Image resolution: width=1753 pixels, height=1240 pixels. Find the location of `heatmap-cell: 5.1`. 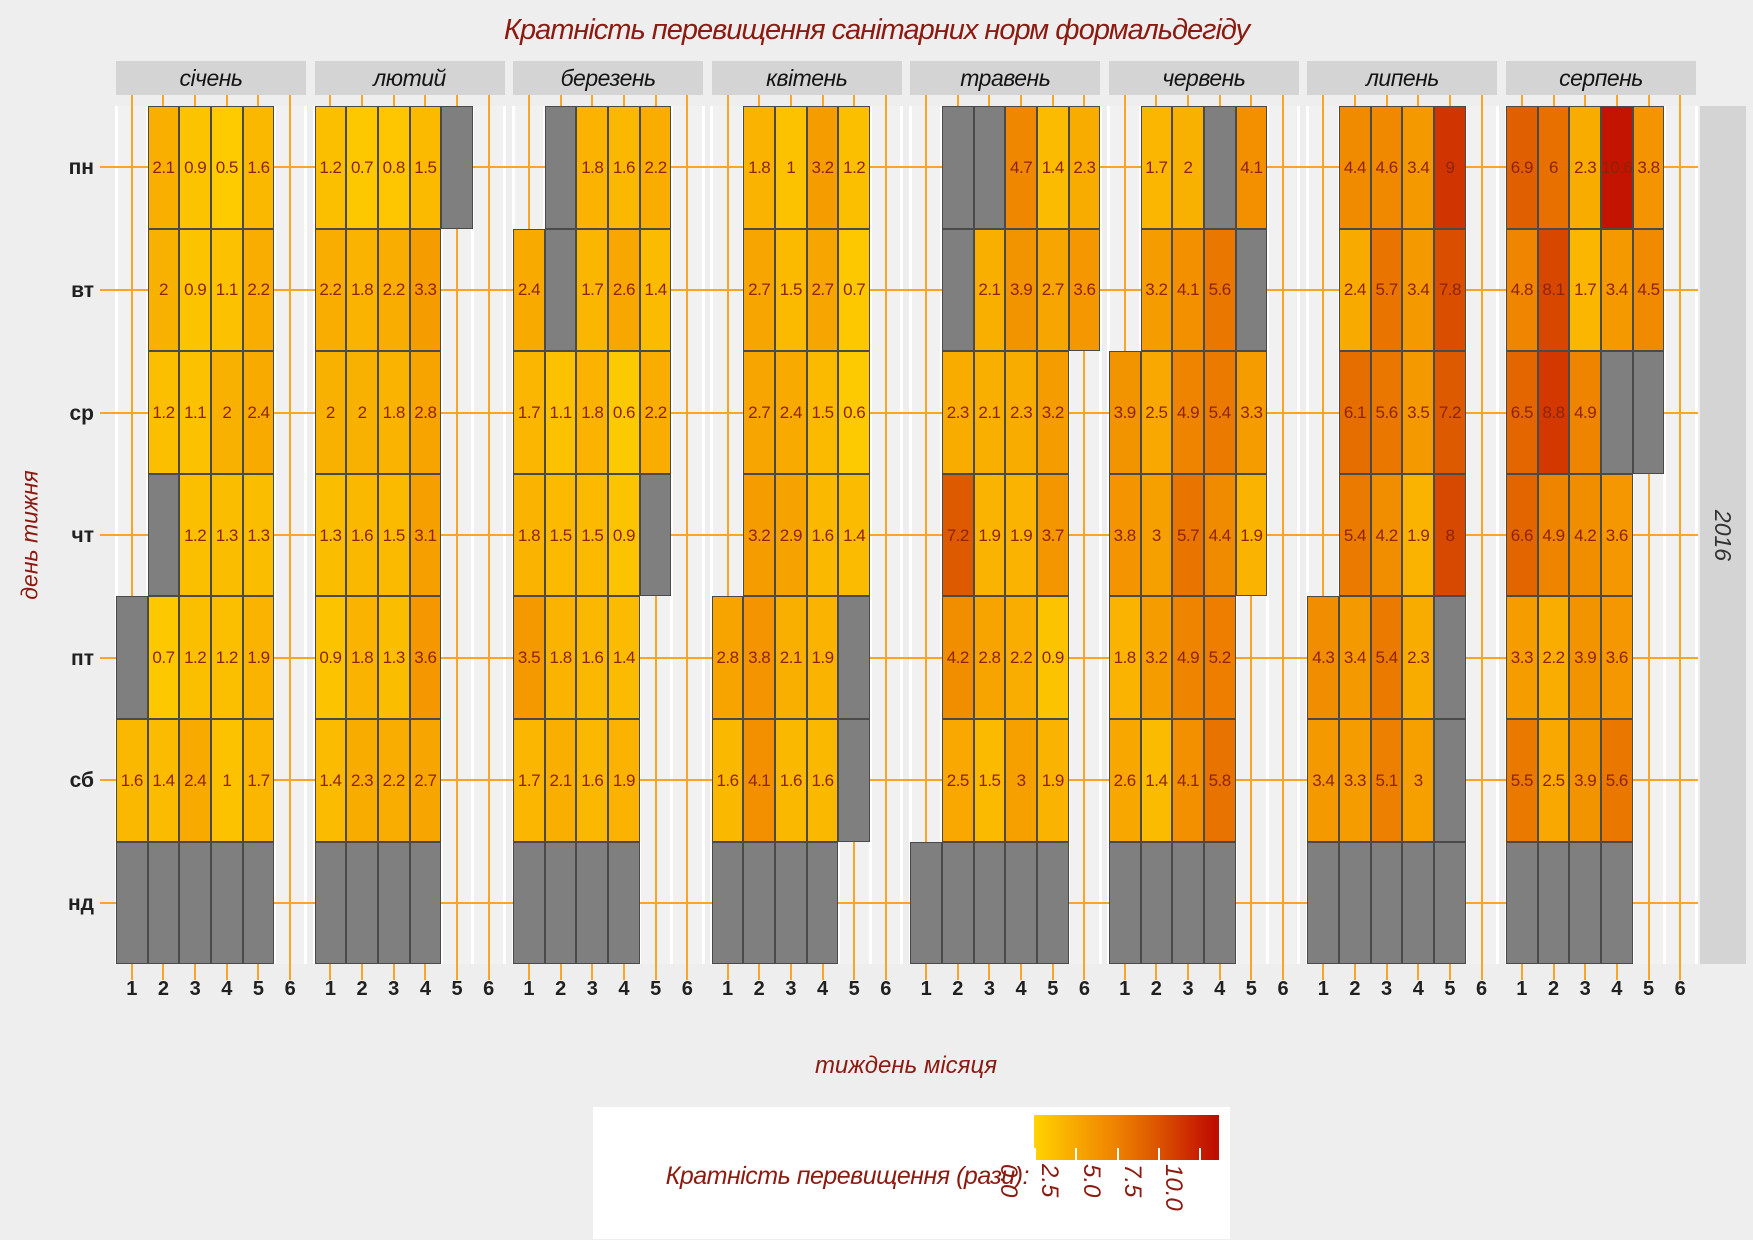

heatmap-cell: 5.1 is located at coordinates (1386, 780).